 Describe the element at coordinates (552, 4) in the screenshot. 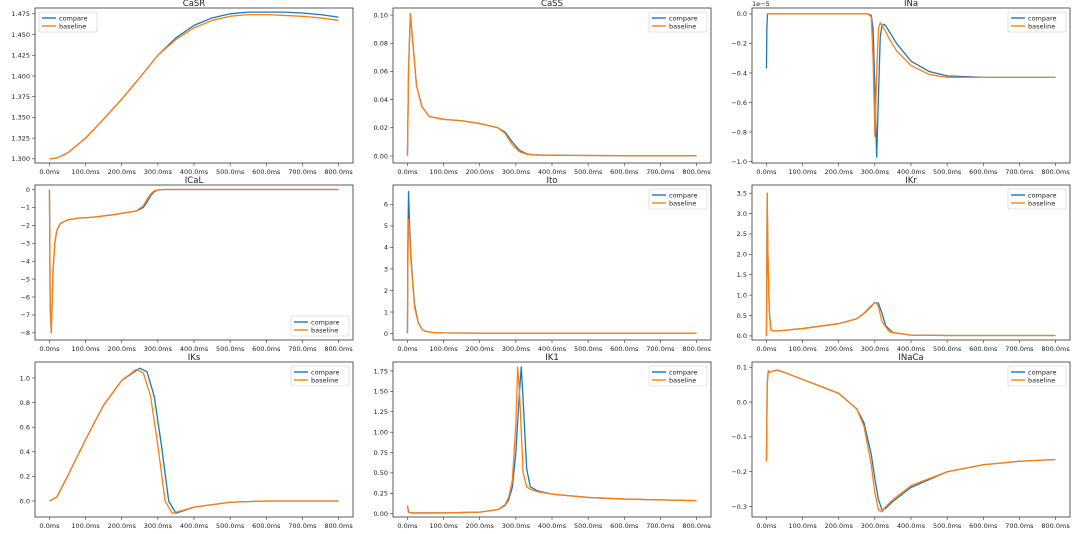

I see `panel-title: CaSS` at that location.